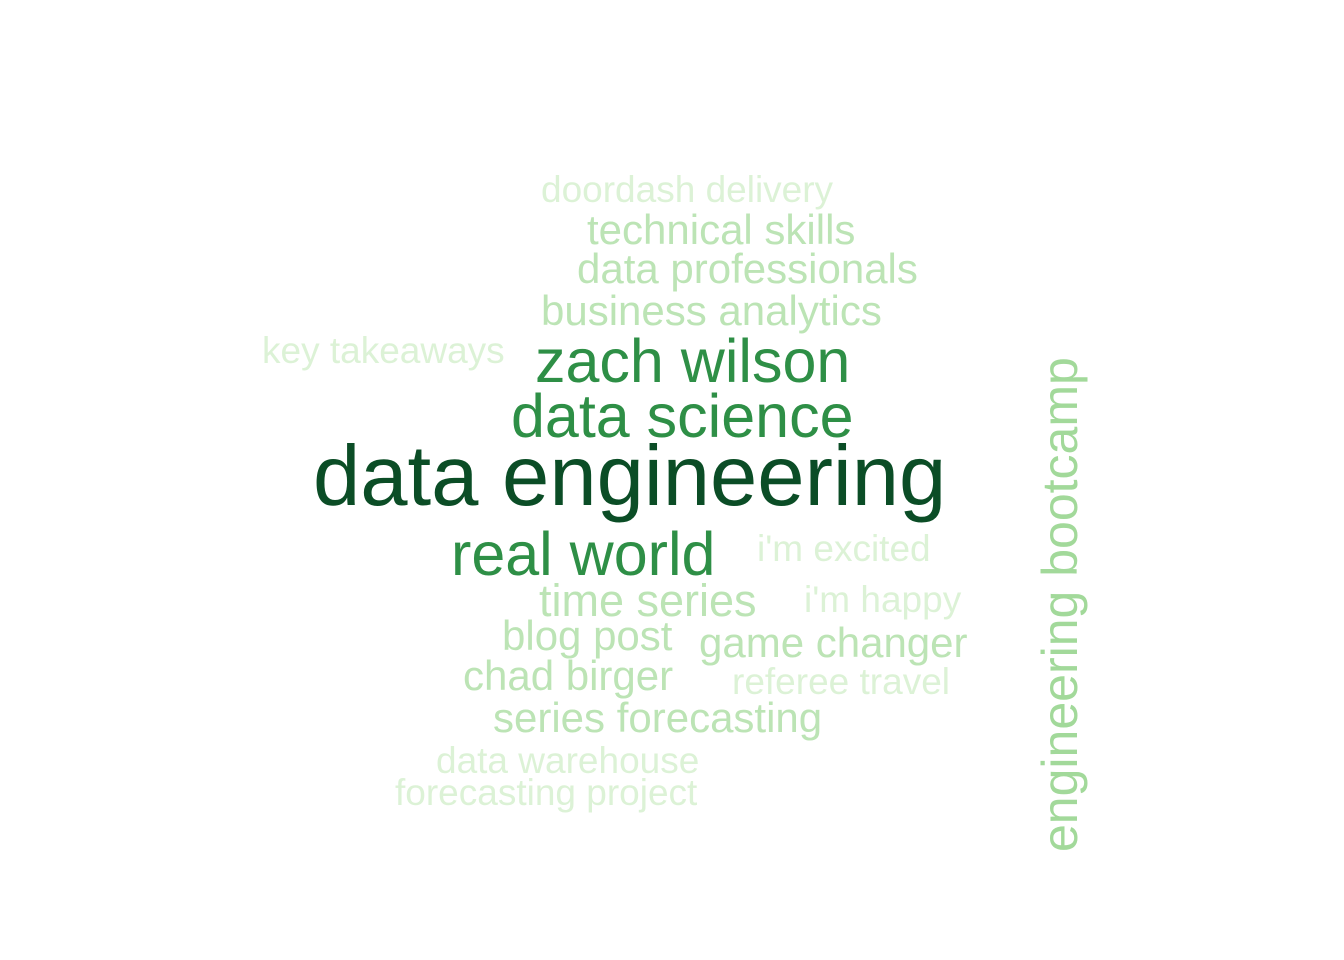 The image size is (1344, 960). I want to click on word-referee-travel: referee travel, so click(841, 681).